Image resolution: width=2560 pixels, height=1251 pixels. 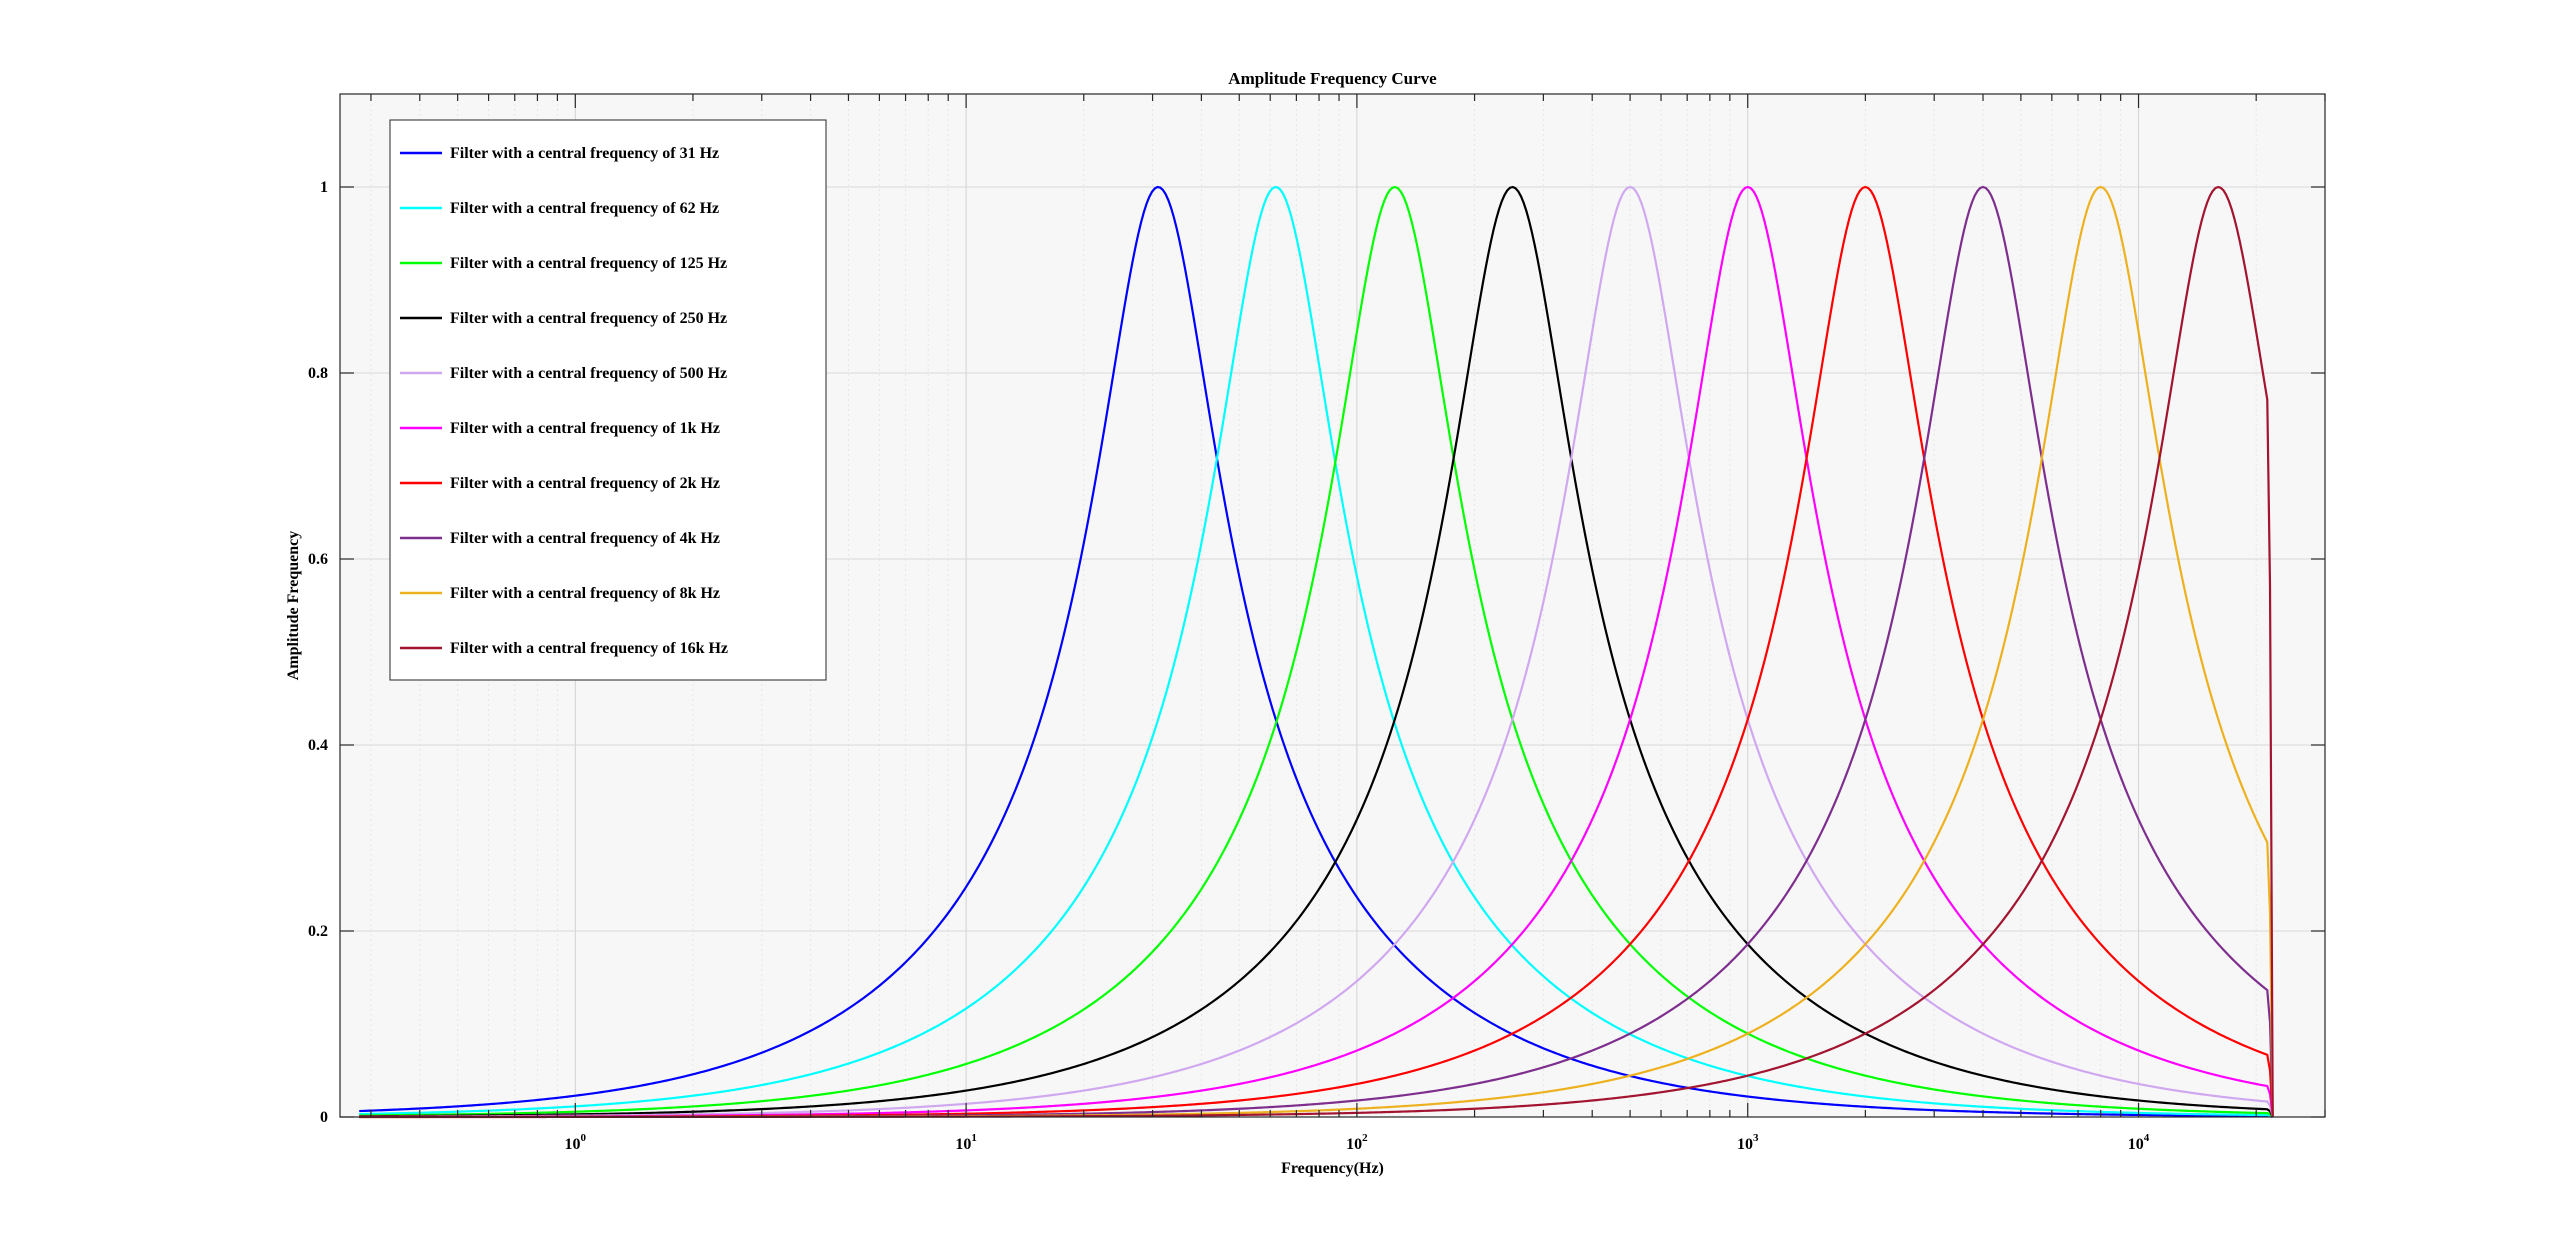 What do you see at coordinates (293, 605) in the screenshot?
I see `y-axis-label: Amplitude Frequency` at bounding box center [293, 605].